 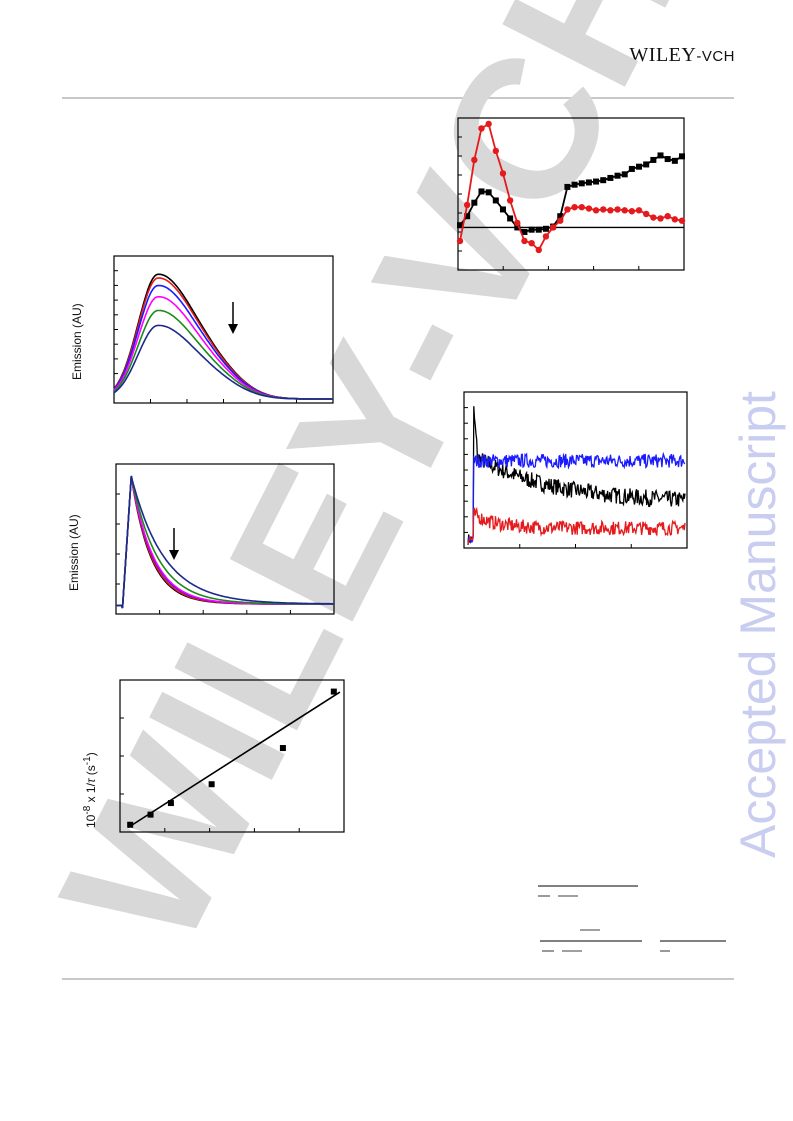 I want to click on transient-kinetics-chart, so click(x=575, y=470).